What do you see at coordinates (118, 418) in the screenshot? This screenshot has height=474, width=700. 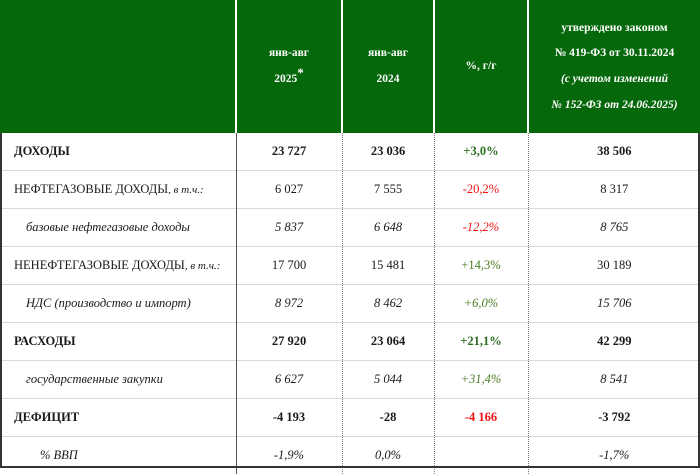 I see `row-label: ДЕФИЦИТ` at bounding box center [118, 418].